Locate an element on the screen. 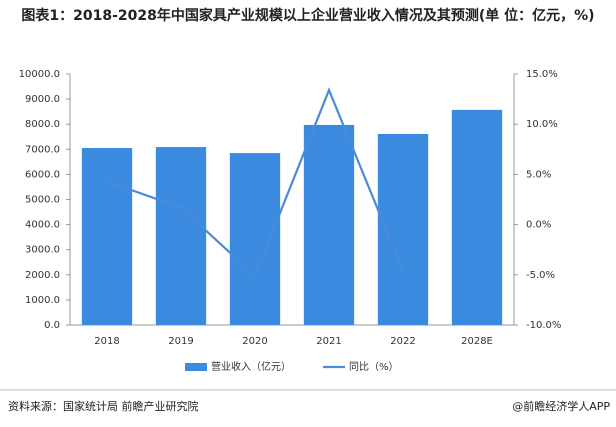 The height and width of the screenshot is (427, 616). y-tick-label: 5000.0 is located at coordinates (42, 200).